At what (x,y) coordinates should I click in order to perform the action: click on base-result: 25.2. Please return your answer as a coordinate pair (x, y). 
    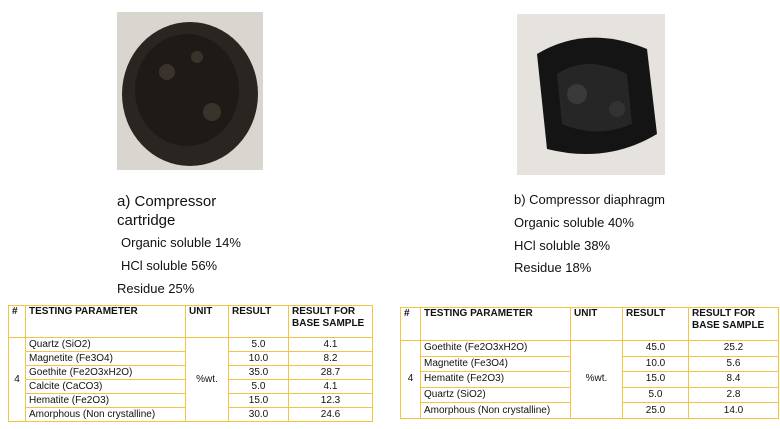
    Looking at the image, I should click on (733, 348).